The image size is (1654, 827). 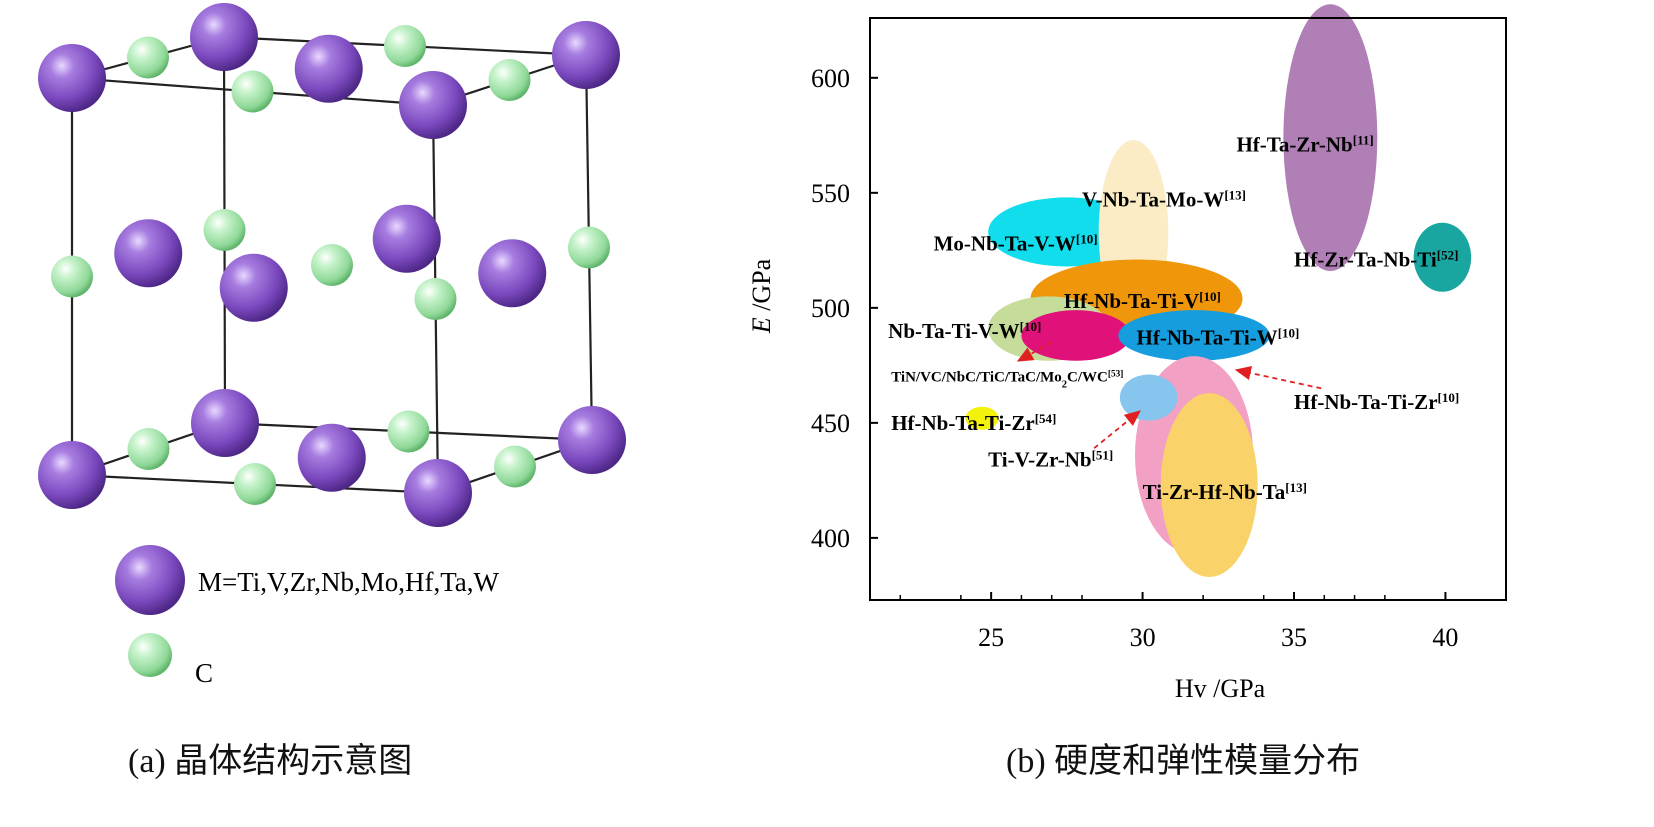 I want to click on x-axis-label: Hv /GPa, so click(x=1220, y=688).